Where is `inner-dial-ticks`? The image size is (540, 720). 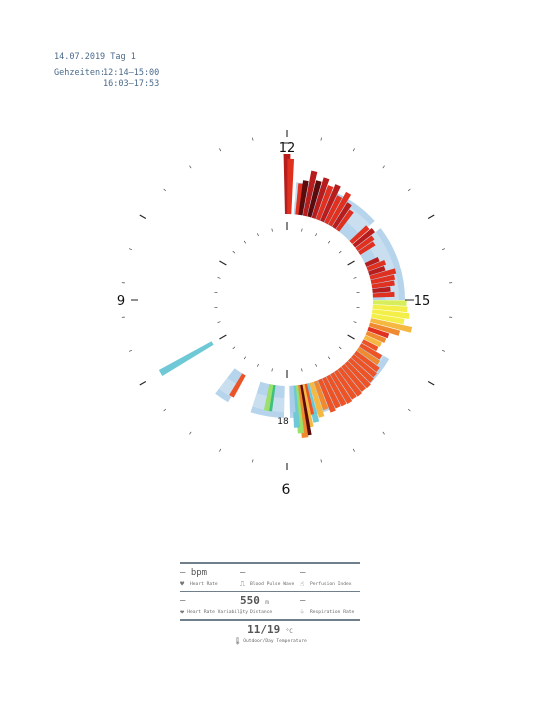
inner-dial-ticks is located at coordinates (287, 300).